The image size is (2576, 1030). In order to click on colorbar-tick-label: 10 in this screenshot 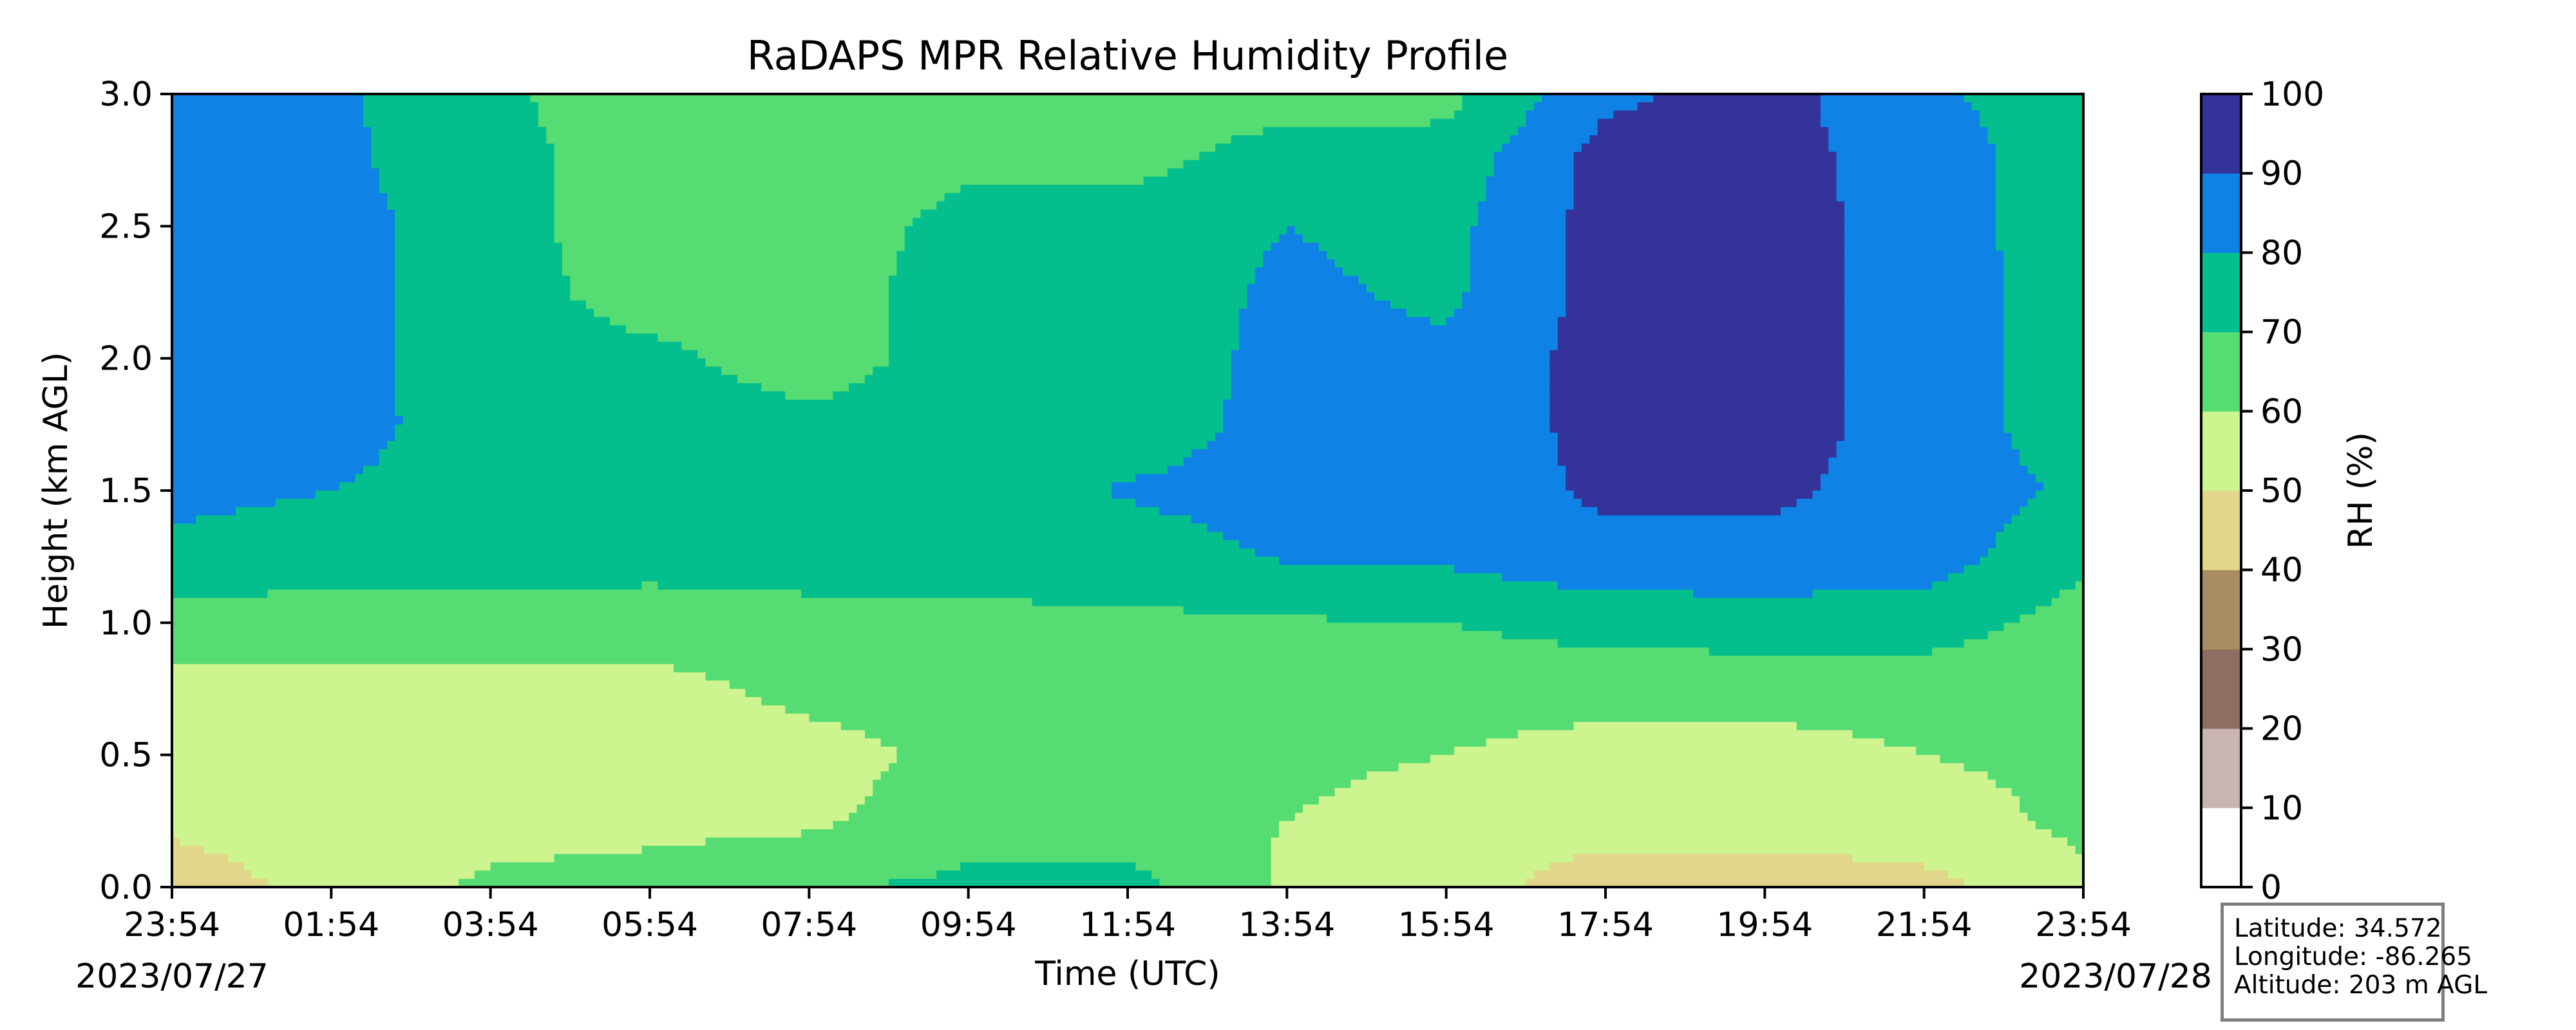, I will do `click(2281, 808)`.